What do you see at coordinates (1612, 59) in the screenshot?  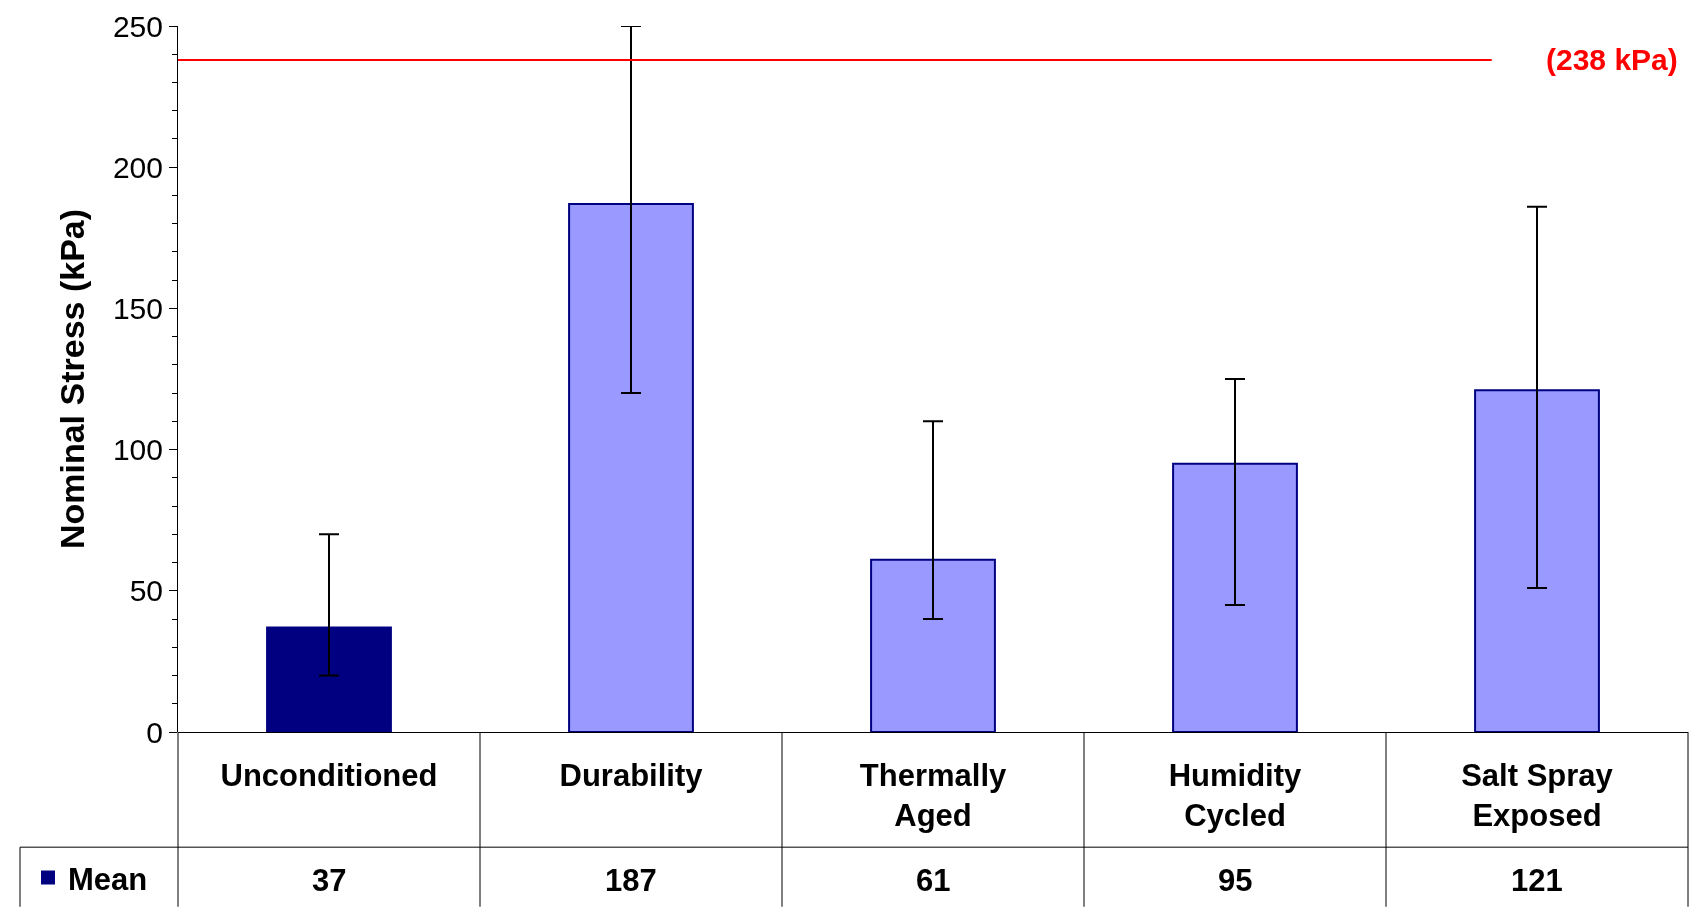 I see `ref-line-label: (238 kPa)` at bounding box center [1612, 59].